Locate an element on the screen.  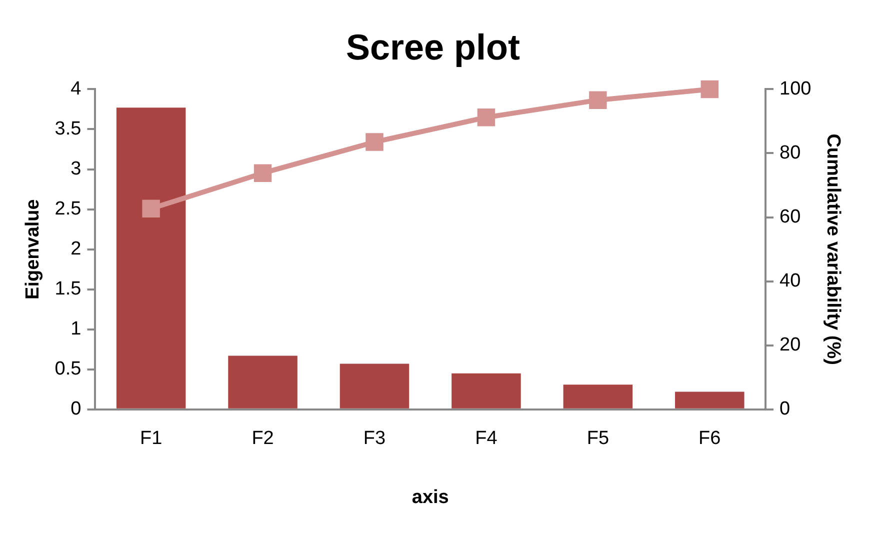
y2-tick-label: 100 is located at coordinates (796, 89).